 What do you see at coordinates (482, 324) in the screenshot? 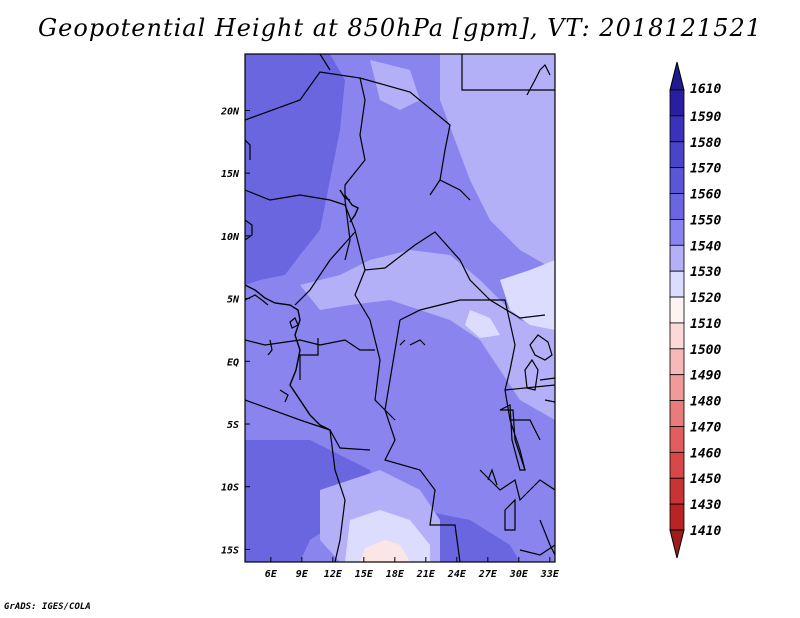
I see `field-region-1520-central` at bounding box center [482, 324].